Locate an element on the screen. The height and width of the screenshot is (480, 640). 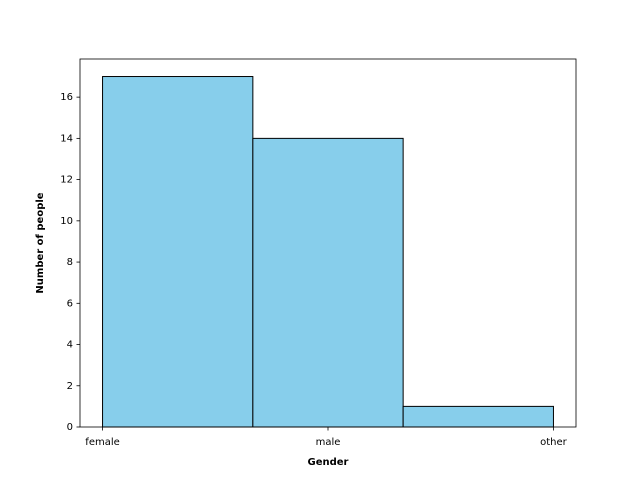
y-tick-label: 10 is located at coordinates (66, 221).